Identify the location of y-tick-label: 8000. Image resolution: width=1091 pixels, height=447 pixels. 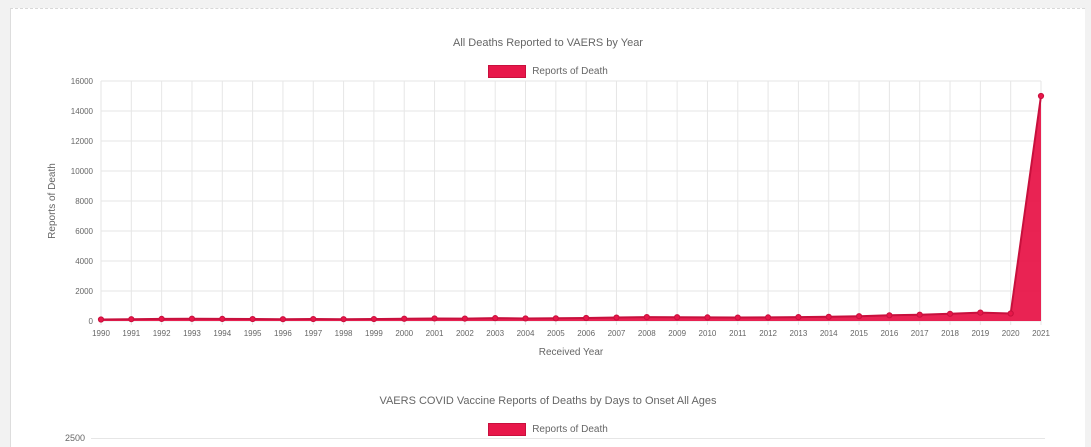
(84, 201).